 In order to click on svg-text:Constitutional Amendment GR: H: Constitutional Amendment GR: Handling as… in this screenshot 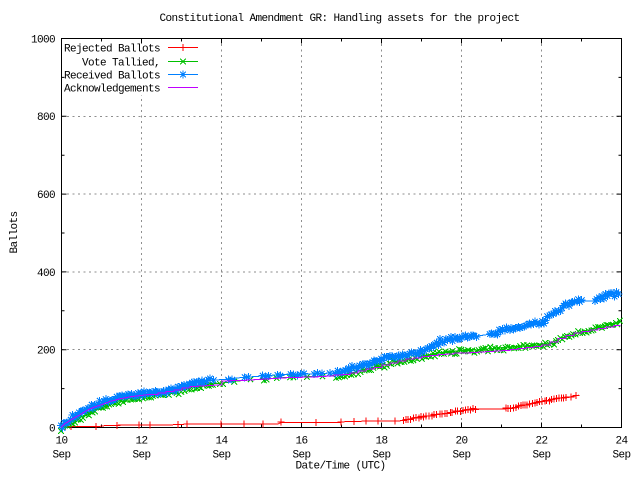, I will do `click(339, 19)`.